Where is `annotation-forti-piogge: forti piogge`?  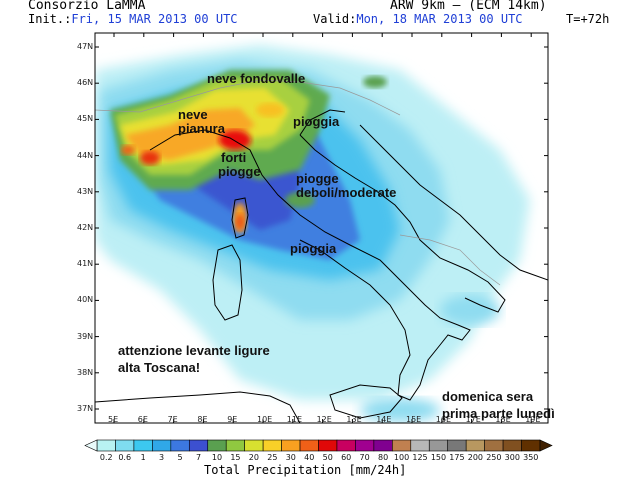 annotation-forti-piogge: forti piogge is located at coordinates (239, 165).